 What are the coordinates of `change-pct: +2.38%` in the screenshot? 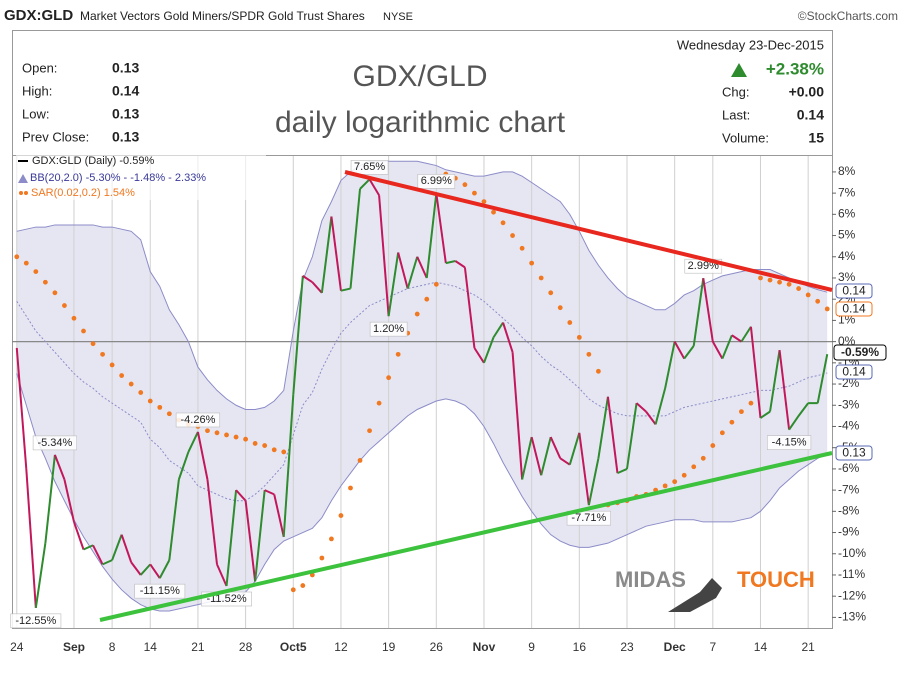 It's located at (795, 68).